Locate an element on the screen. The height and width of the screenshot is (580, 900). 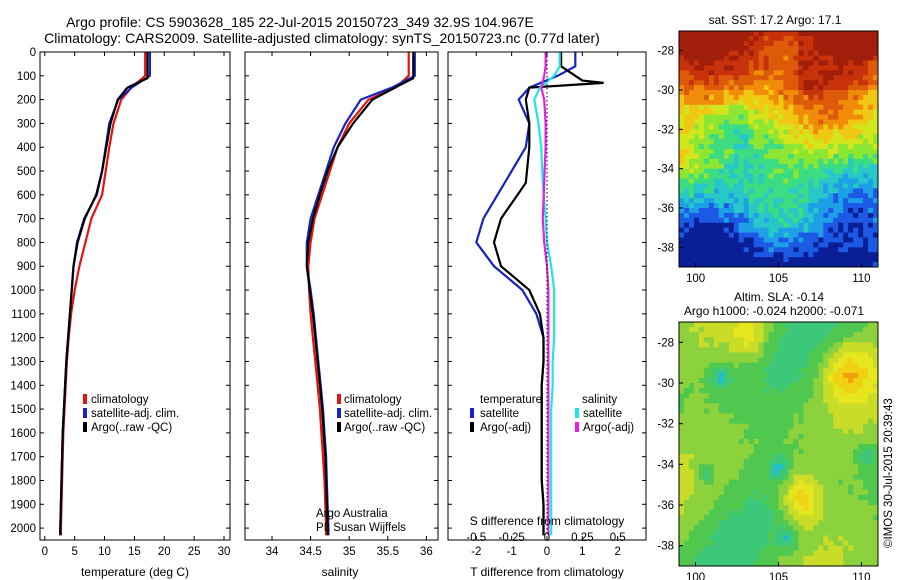
map-x-tick-label: 110 is located at coordinates (861, 279).